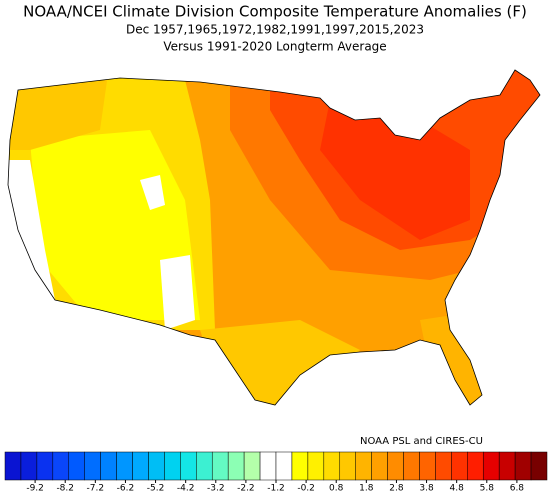  Describe the element at coordinates (517, 488) in the screenshot. I see `colorbar-label: 6.8` at that location.